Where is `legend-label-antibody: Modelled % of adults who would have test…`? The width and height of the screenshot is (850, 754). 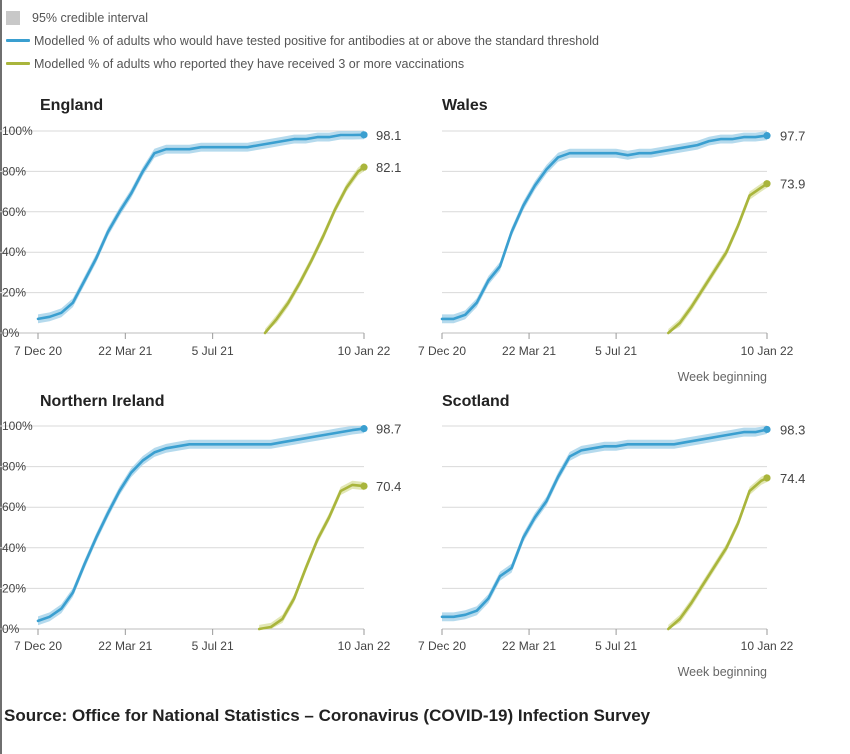 legend-label-antibody: Modelled % of adults who would have test… is located at coordinates (316, 40).